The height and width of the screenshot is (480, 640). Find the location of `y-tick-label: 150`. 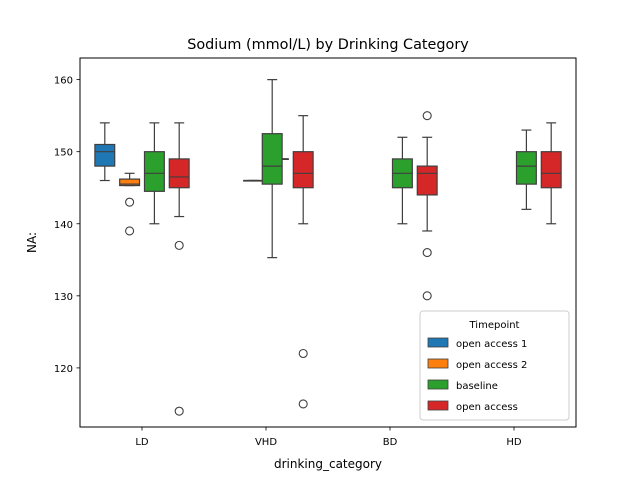

y-tick-label: 150 is located at coordinates (63, 153).